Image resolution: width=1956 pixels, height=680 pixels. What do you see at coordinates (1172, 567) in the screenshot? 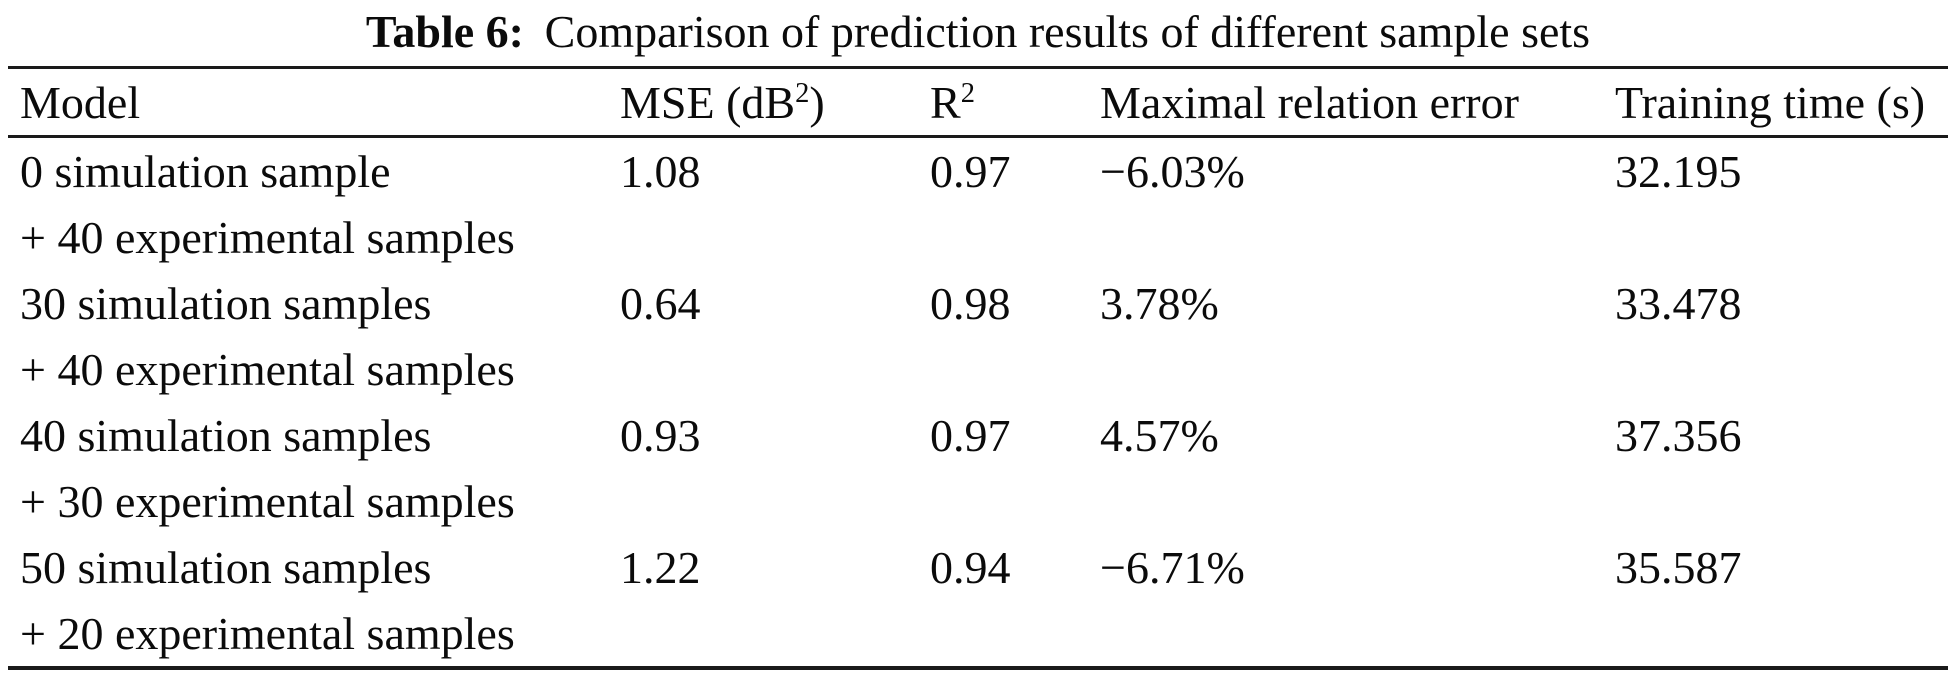
I see `max-error-cell: −6.71%` at bounding box center [1172, 567].